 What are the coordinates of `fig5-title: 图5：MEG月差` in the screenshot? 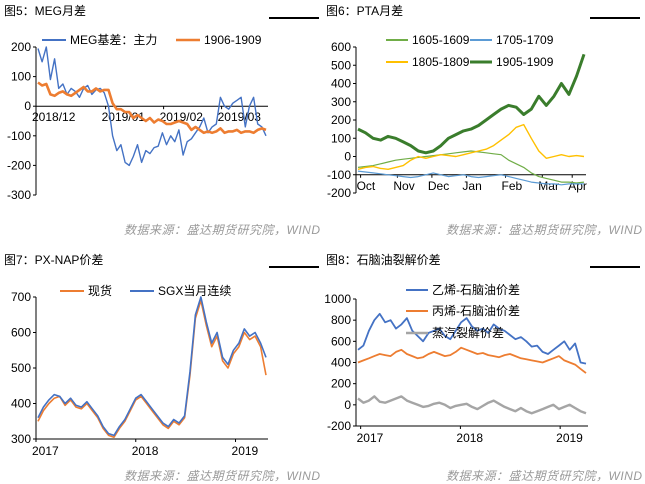 It's located at (45, 11).